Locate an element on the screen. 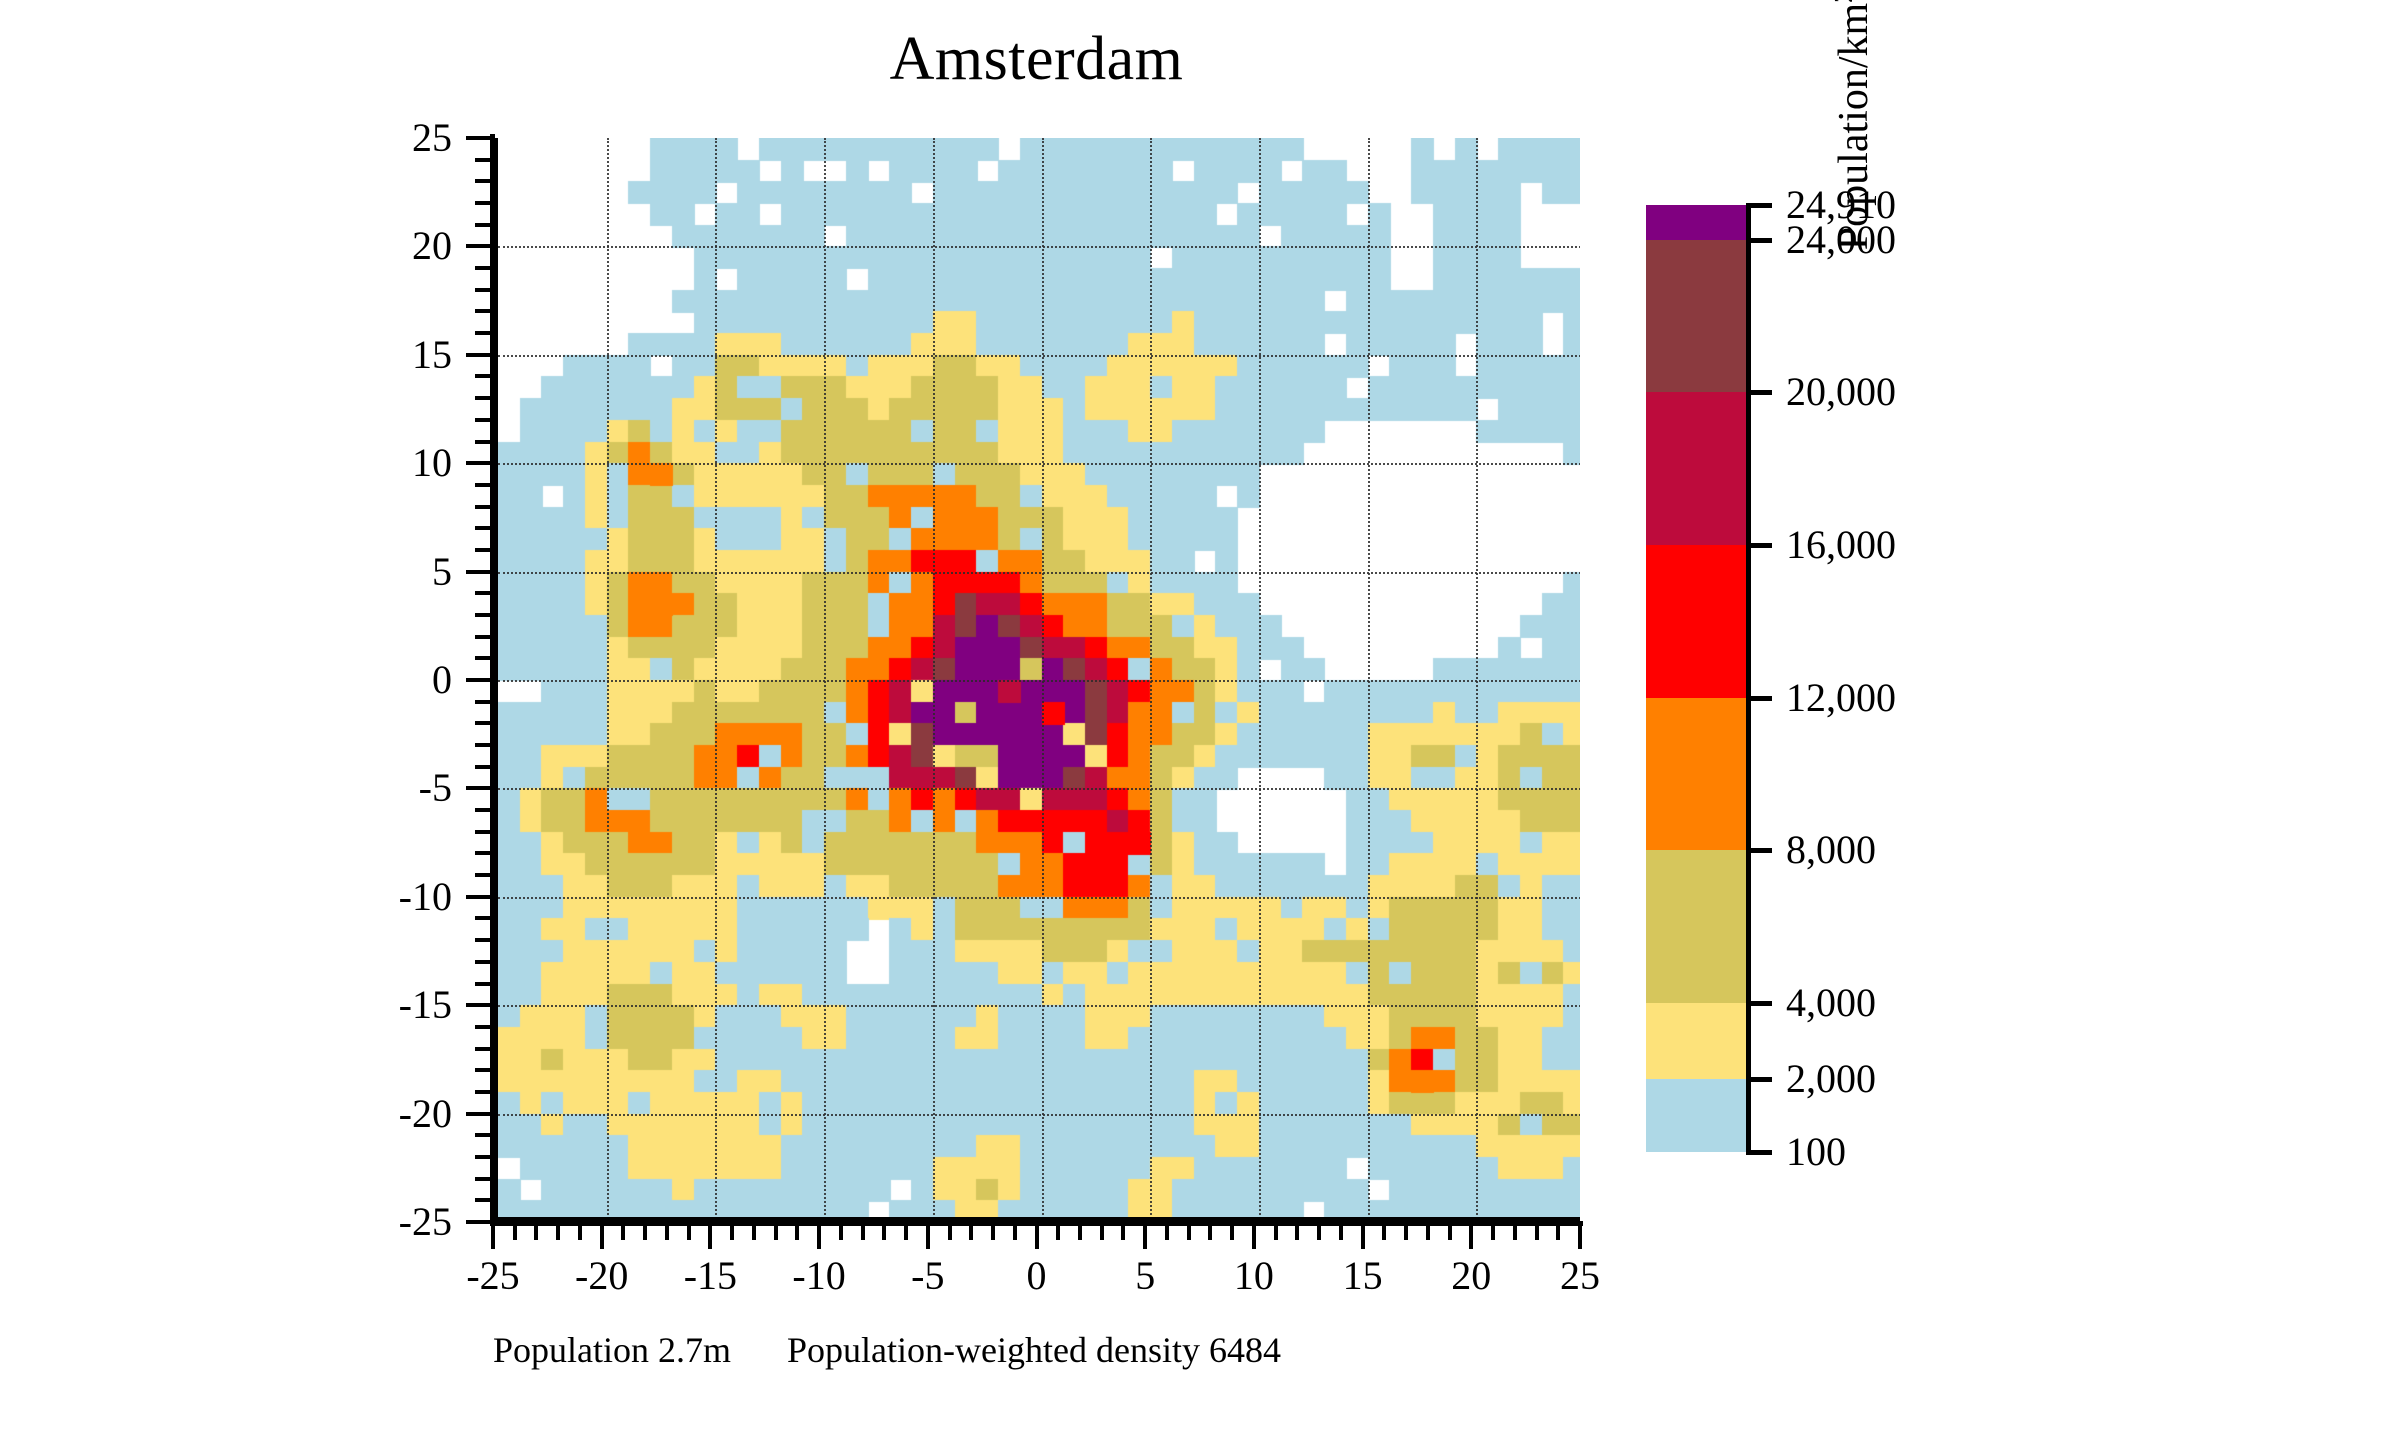  colorbar-label-text: Population/km is located at coordinates (1854, 126).